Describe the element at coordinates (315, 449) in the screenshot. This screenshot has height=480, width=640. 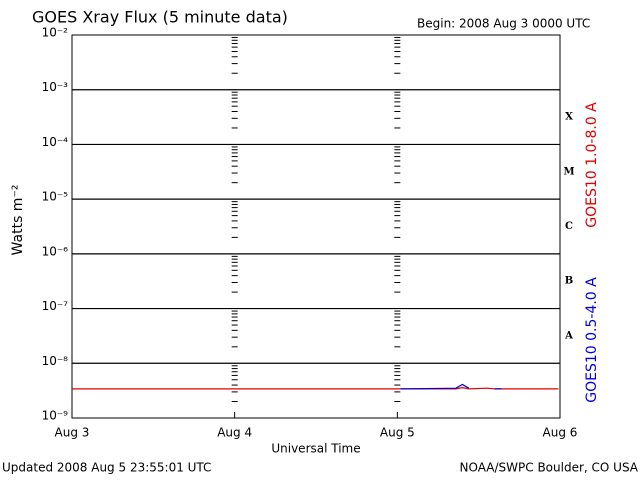
I see `x-axis-label: Universal Time` at that location.